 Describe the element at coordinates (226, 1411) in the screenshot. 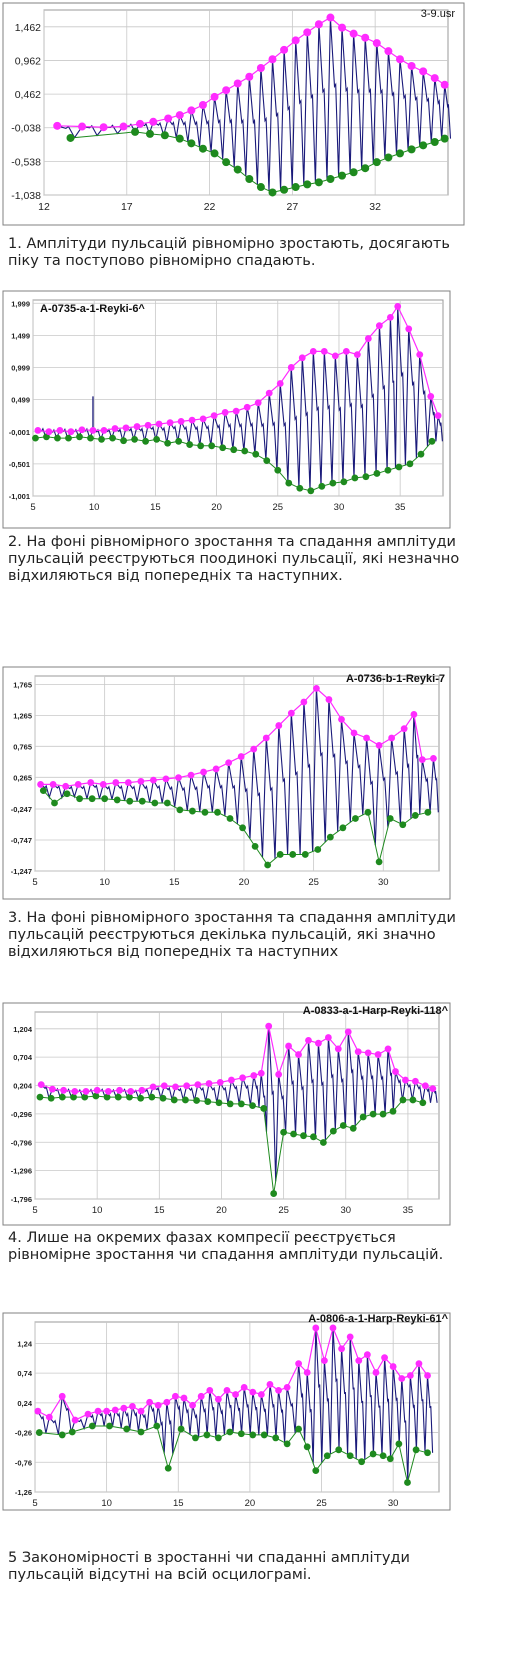

I see `chart-frame` at that location.